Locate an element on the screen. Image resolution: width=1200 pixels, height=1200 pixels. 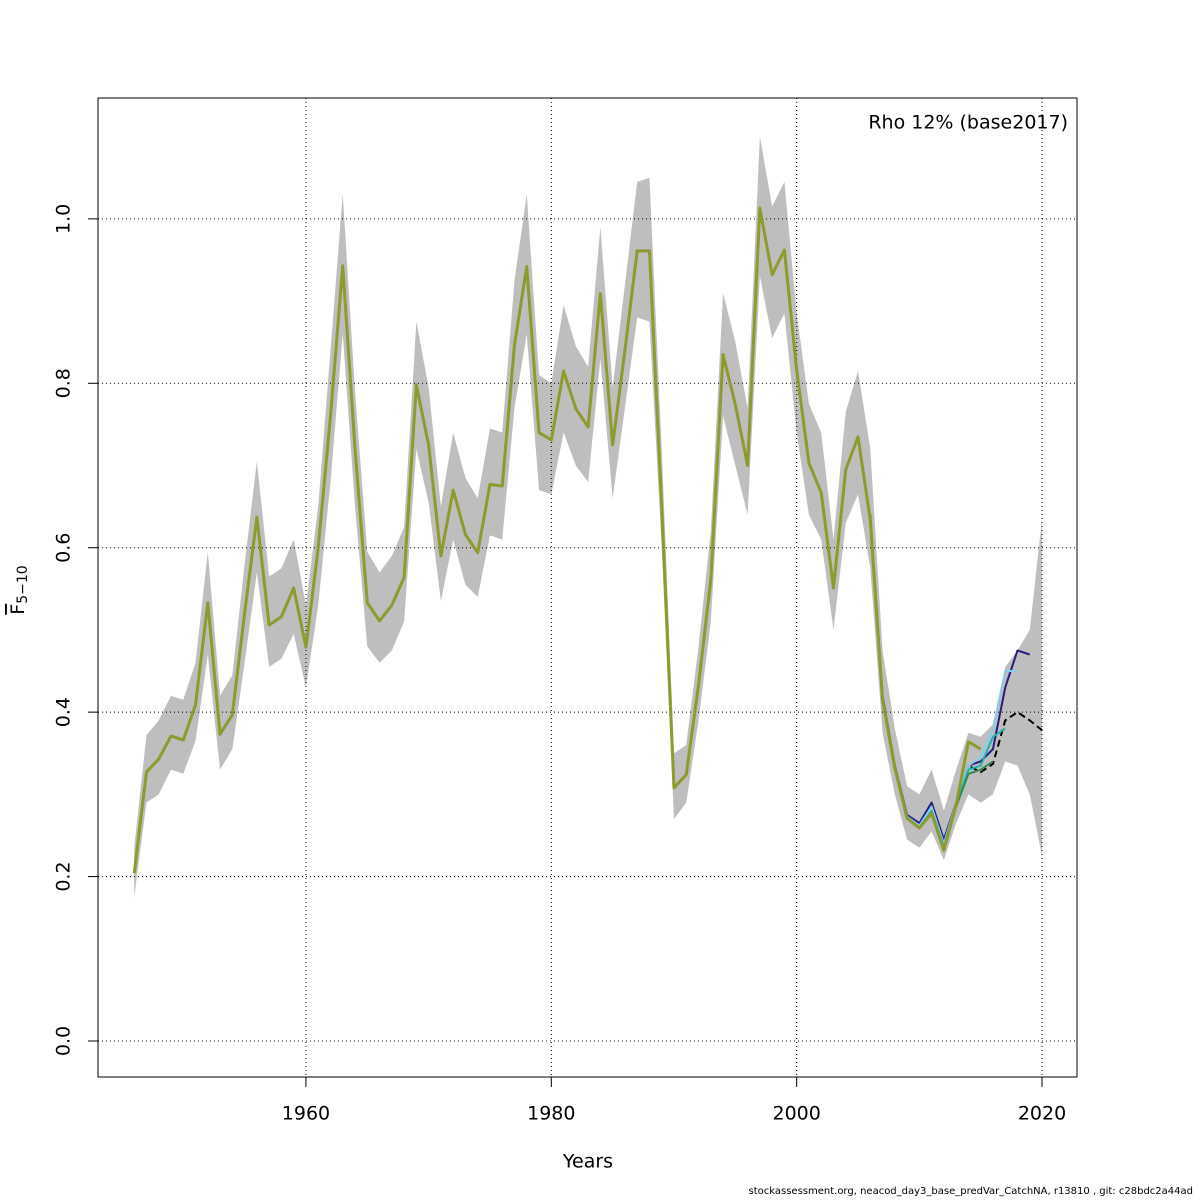
annotation: Rho 12% (base2017) is located at coordinates (968, 123).